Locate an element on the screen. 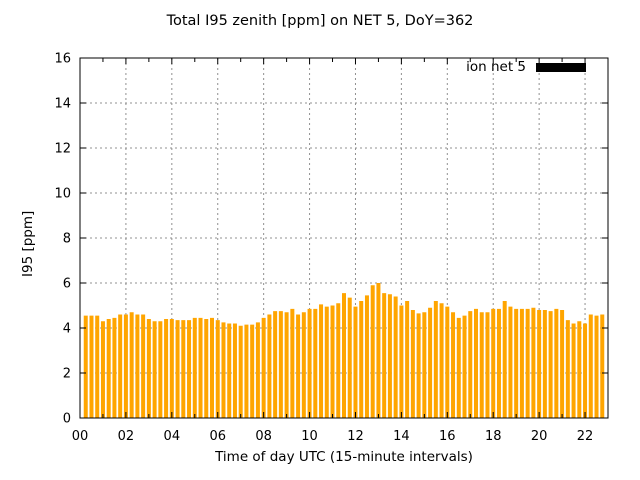 The height and width of the screenshot is (480, 640). y-tick-label: 2 is located at coordinates (67, 374).